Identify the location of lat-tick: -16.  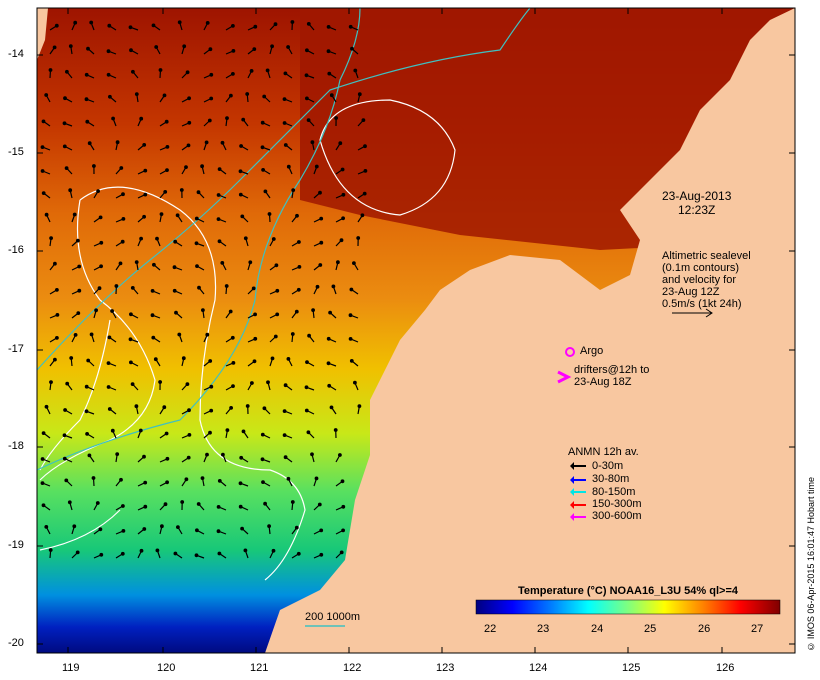
(16, 250).